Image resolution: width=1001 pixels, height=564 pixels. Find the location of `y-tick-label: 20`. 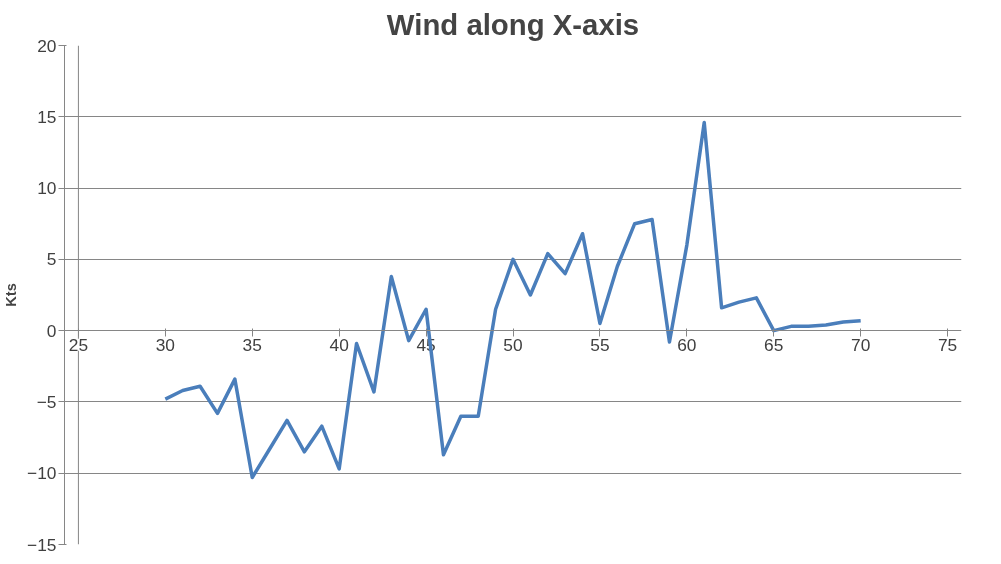

y-tick-label: 20 is located at coordinates (47, 45).